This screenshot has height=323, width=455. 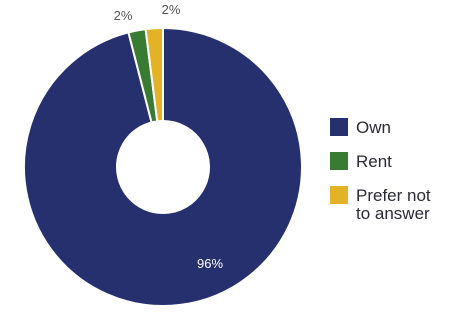 I want to click on legend-label-prefer-not-to-answer: to answer, so click(x=393, y=213).